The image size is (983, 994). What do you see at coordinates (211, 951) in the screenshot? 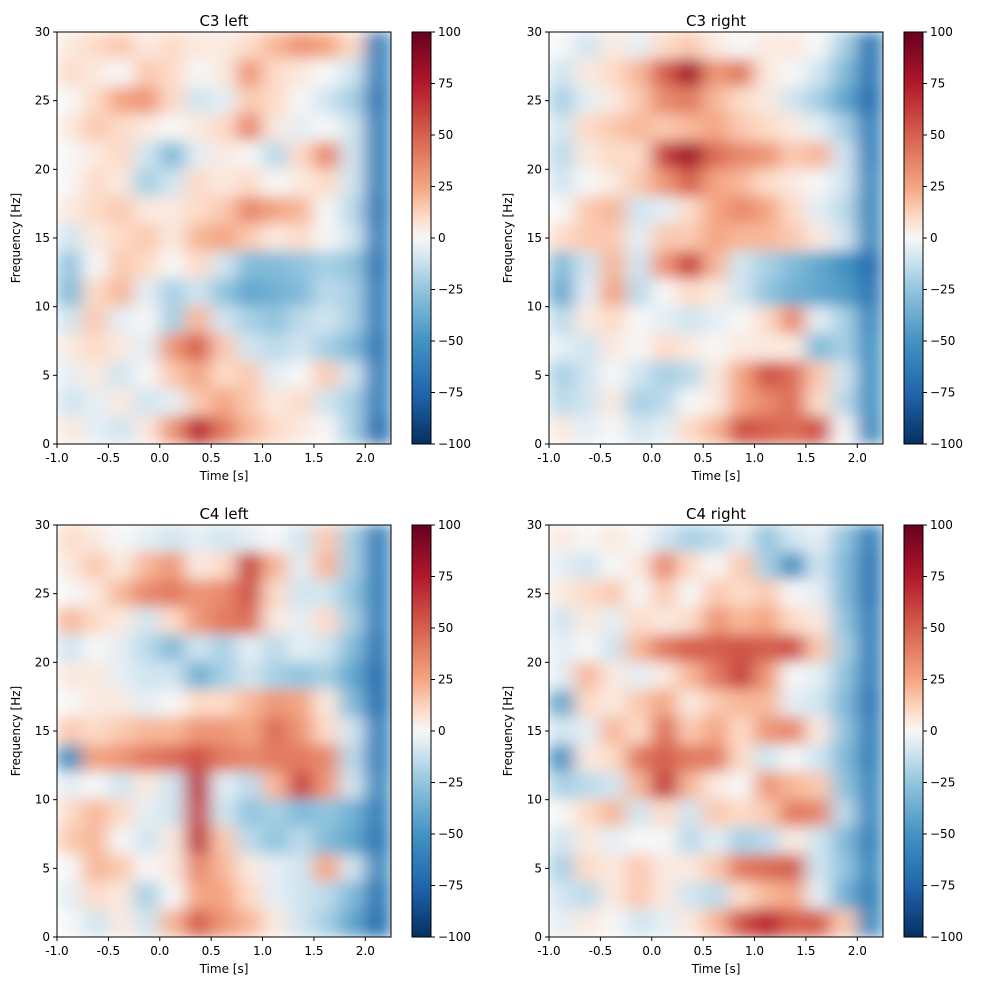
I see `x-tick-label: 0.5` at bounding box center [211, 951].